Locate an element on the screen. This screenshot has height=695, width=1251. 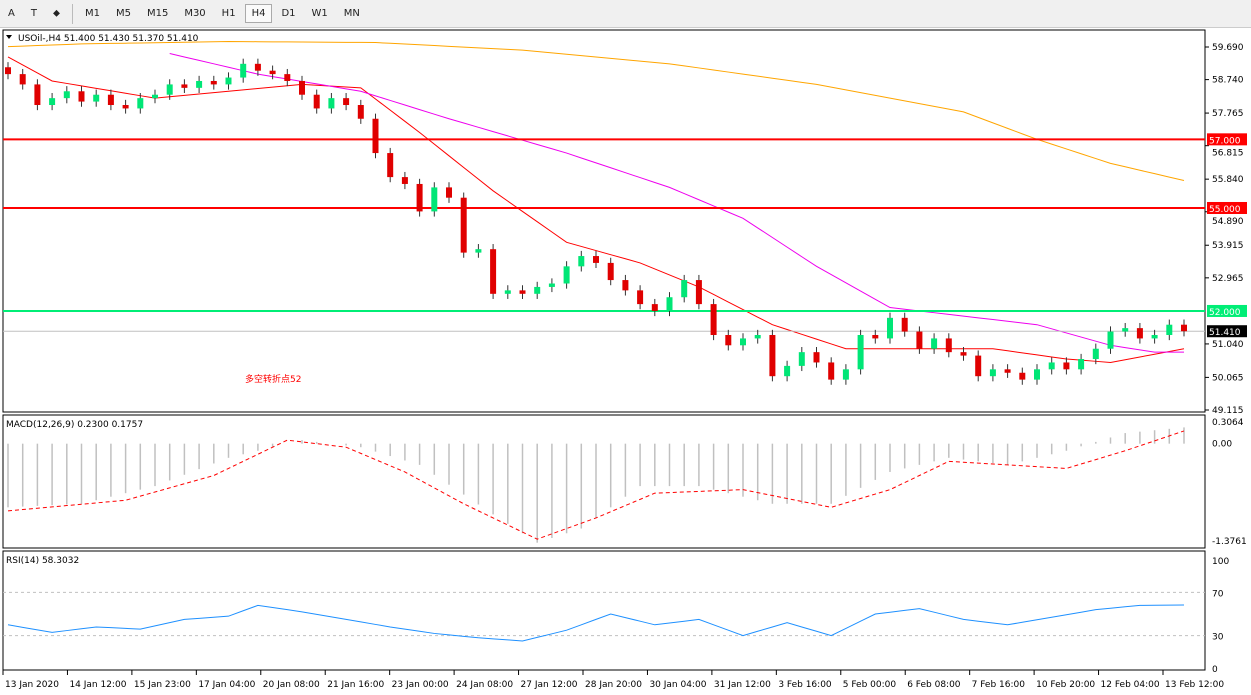
macd-y-label: 0.00 is located at coordinates (1222, 445).